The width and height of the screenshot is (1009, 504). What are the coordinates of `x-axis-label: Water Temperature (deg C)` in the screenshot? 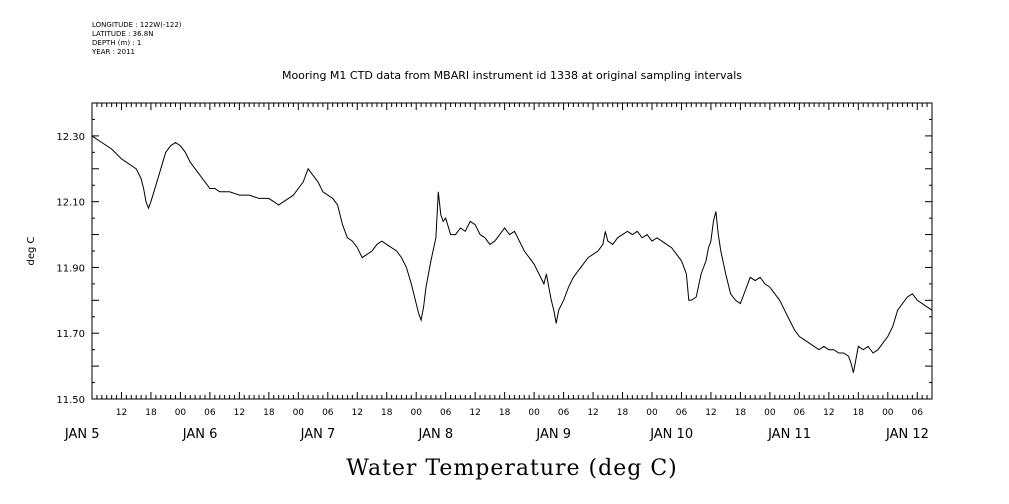 It's located at (512, 468).